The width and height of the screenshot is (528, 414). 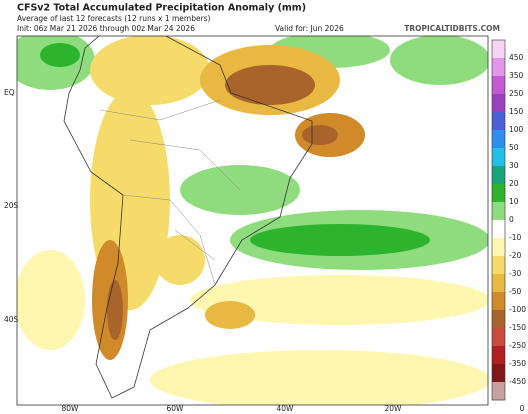 What do you see at coordinates (516, 111) in the screenshot?
I see `colorbar-label: 150` at bounding box center [516, 111].